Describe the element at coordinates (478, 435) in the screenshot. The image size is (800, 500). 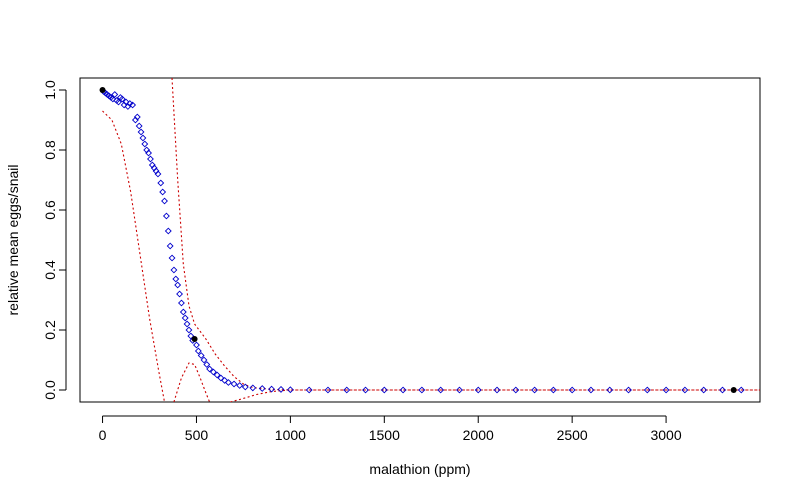
I see `x-tick-label: 2000` at that location.